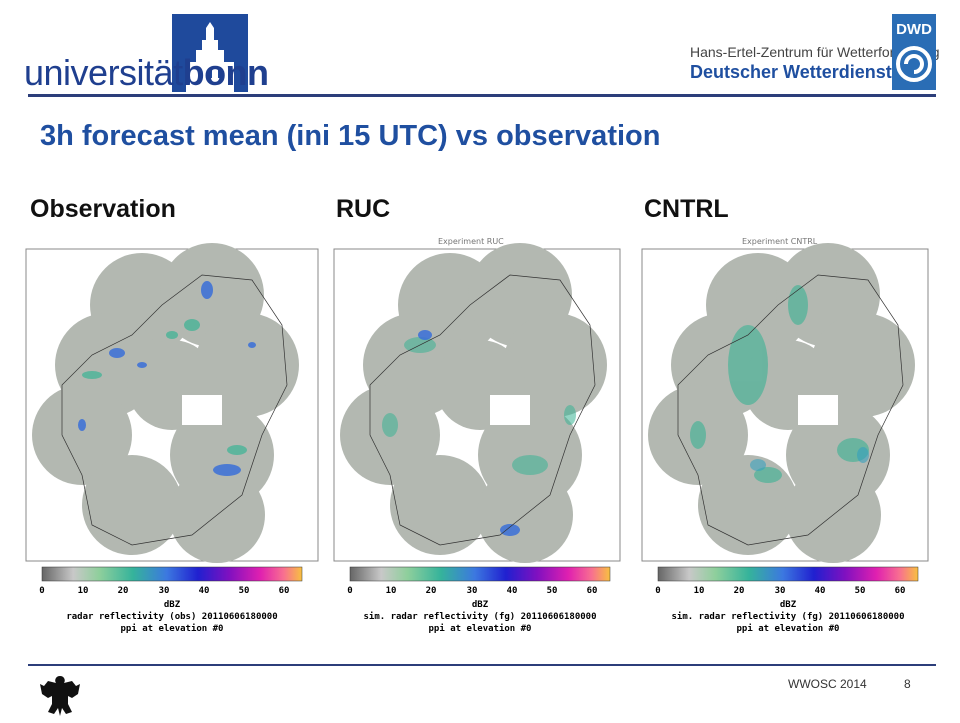 This screenshot has height=723, width=960. What do you see at coordinates (907, 684) in the screenshot?
I see `page-number: 8` at bounding box center [907, 684].